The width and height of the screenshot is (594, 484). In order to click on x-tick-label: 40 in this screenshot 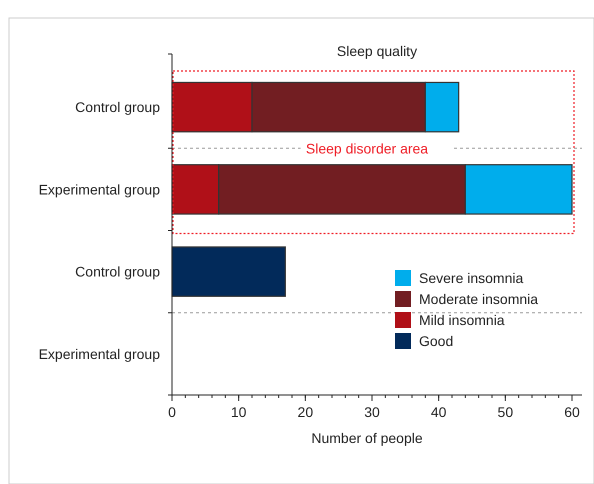, I will do `click(438, 412)`.